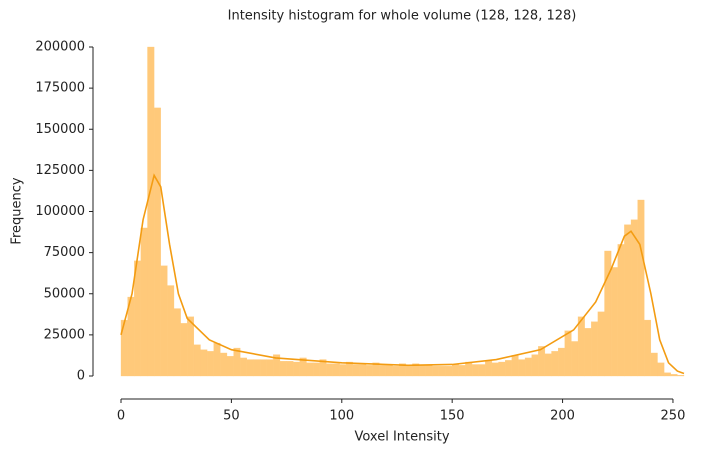  Describe the element at coordinates (60, 170) in the screenshot. I see `y-tick-label: 125000` at that location.